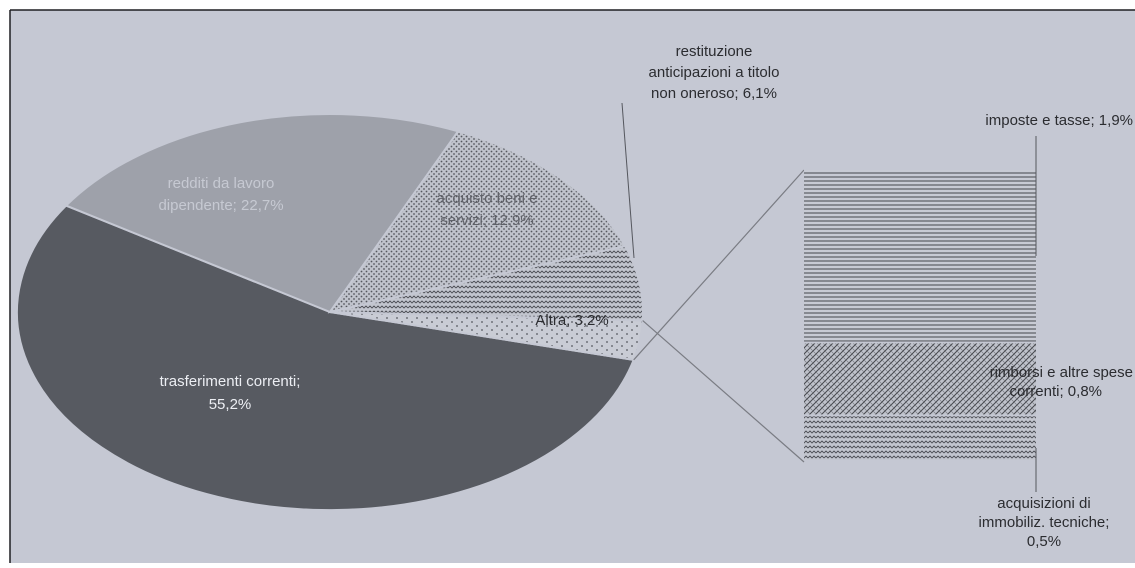 Image resolution: width=1135 pixels, height=568 pixels. Describe the element at coordinates (1044, 522) in the screenshot. I see `label-acquisizioni-line2: immobiliz. tecniche;` at that location.